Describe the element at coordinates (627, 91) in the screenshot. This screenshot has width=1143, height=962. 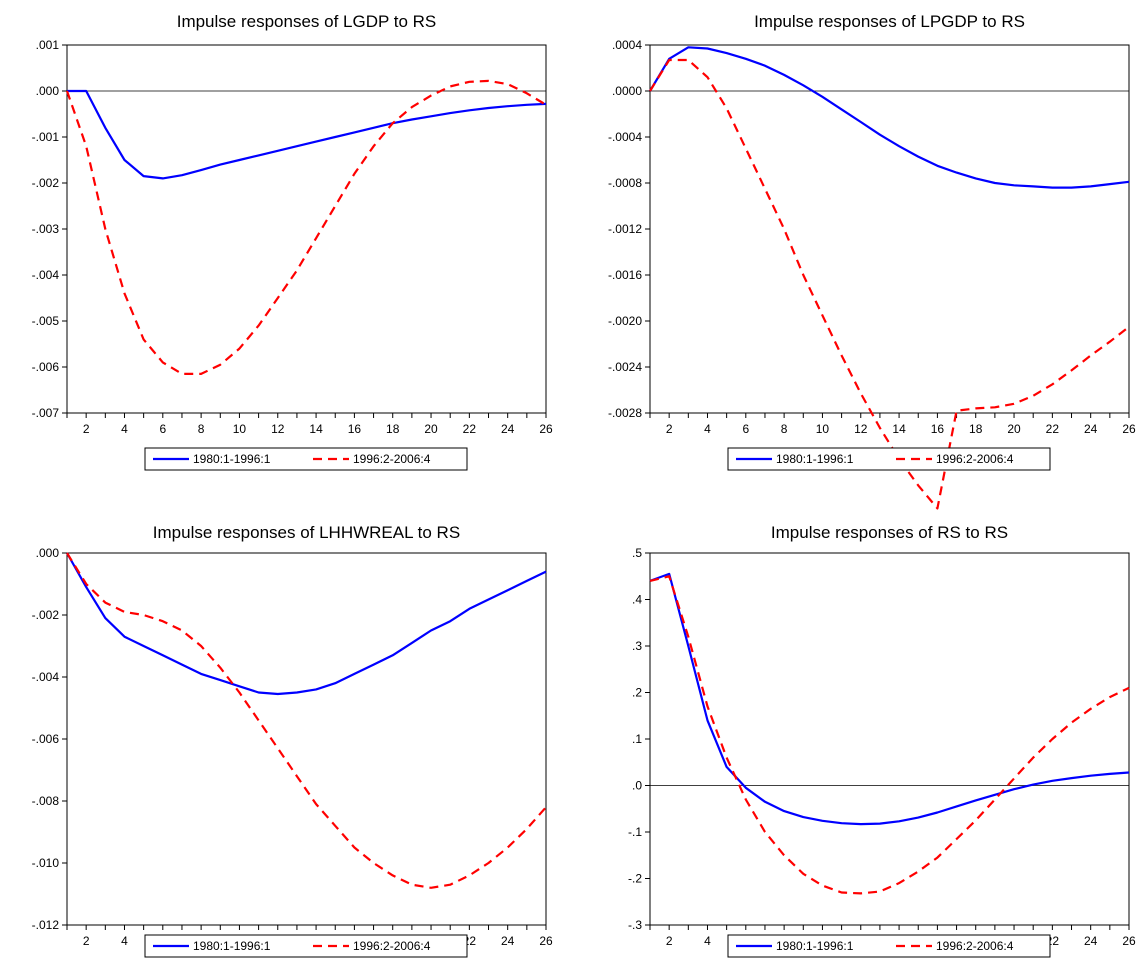
I see `y-tick-label: .0000` at that location.